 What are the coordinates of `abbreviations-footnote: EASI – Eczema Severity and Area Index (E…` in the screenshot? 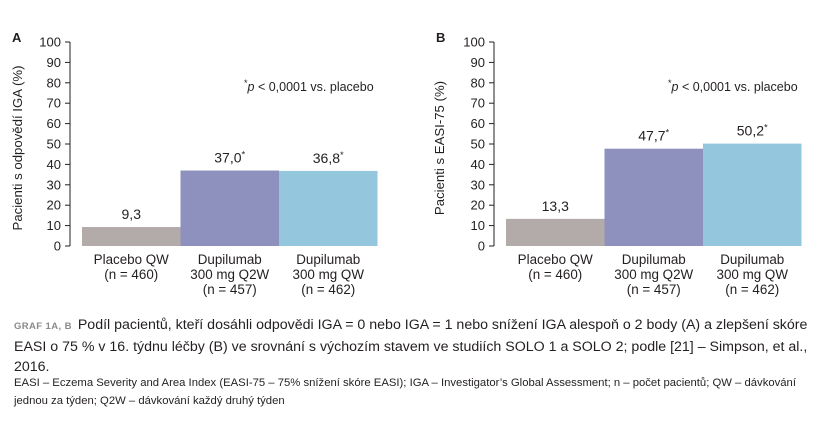 It's located at (405, 392).